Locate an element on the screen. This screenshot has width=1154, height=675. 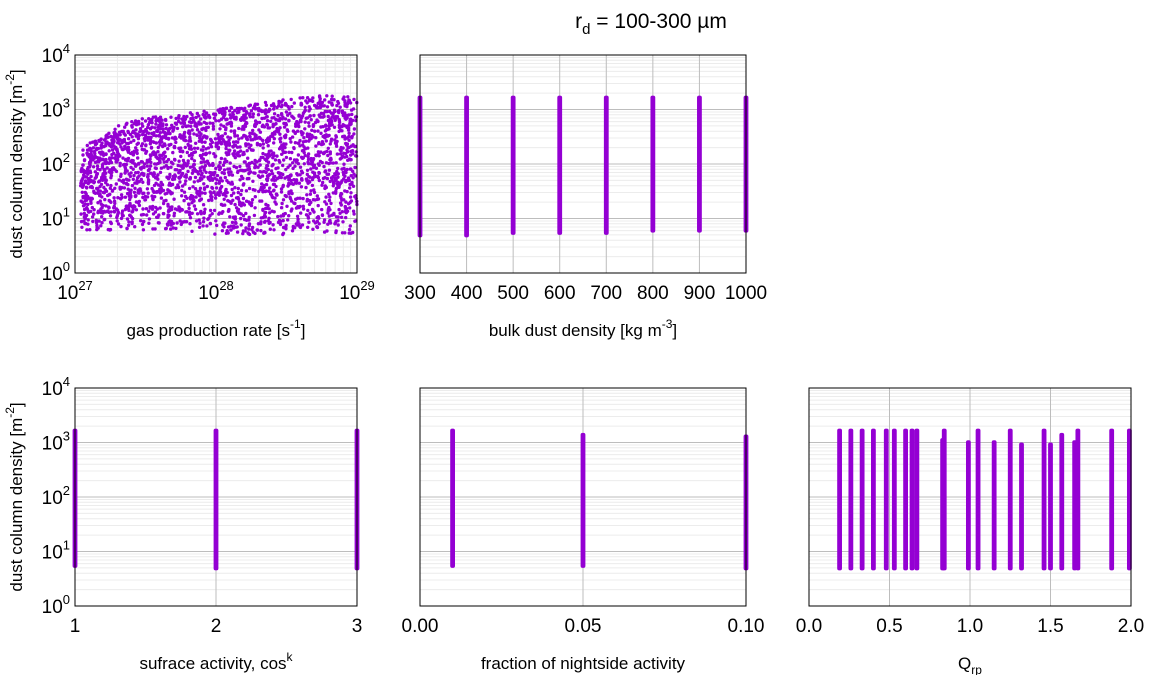
x-tick-base: 10 is located at coordinates (349, 293).